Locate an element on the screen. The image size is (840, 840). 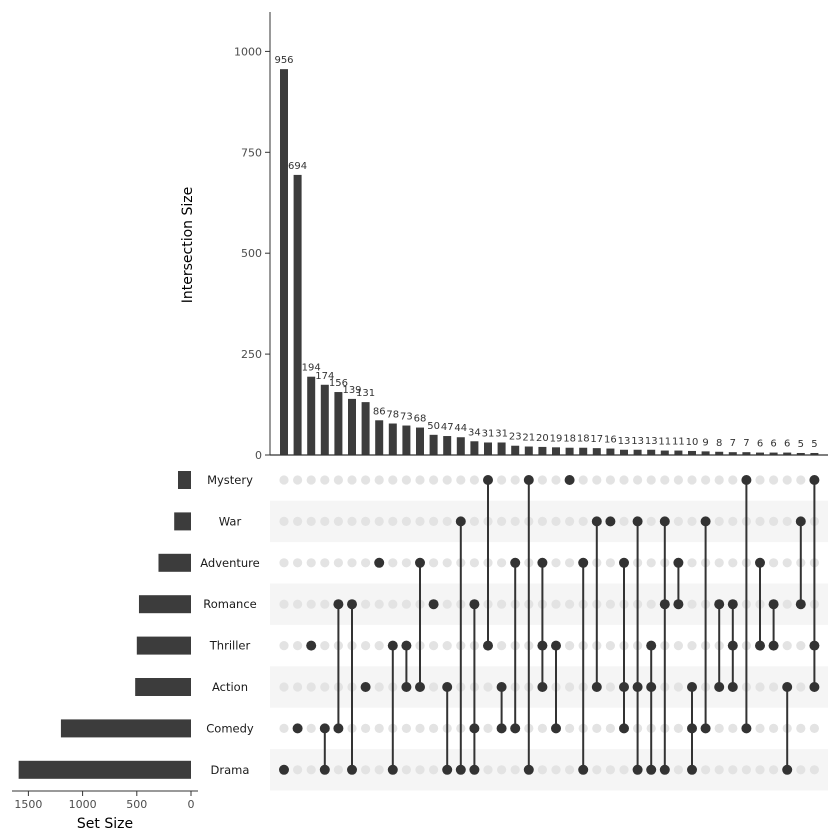
intersection-value-label: 10 is located at coordinates (692, 442).